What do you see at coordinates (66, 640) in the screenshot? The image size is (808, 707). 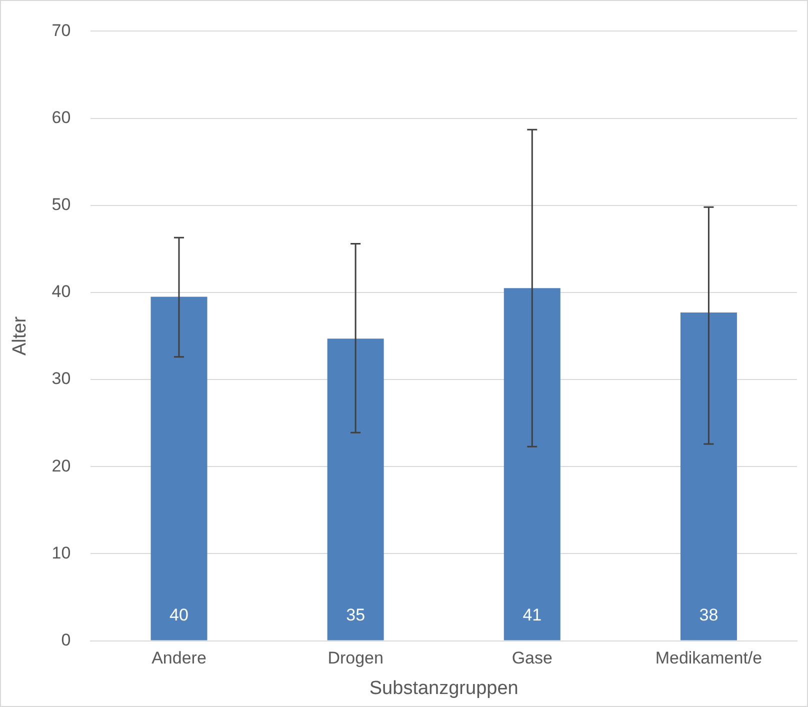 I see `y-tick-label: 0` at bounding box center [66, 640].